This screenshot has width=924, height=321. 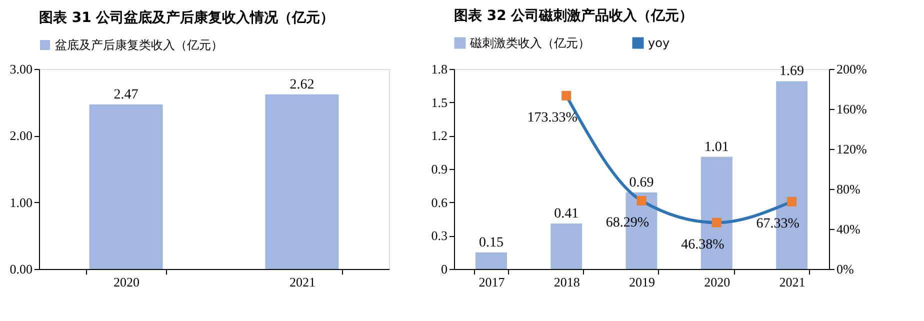 I want to click on x-tick-label: 2019, so click(x=642, y=282).